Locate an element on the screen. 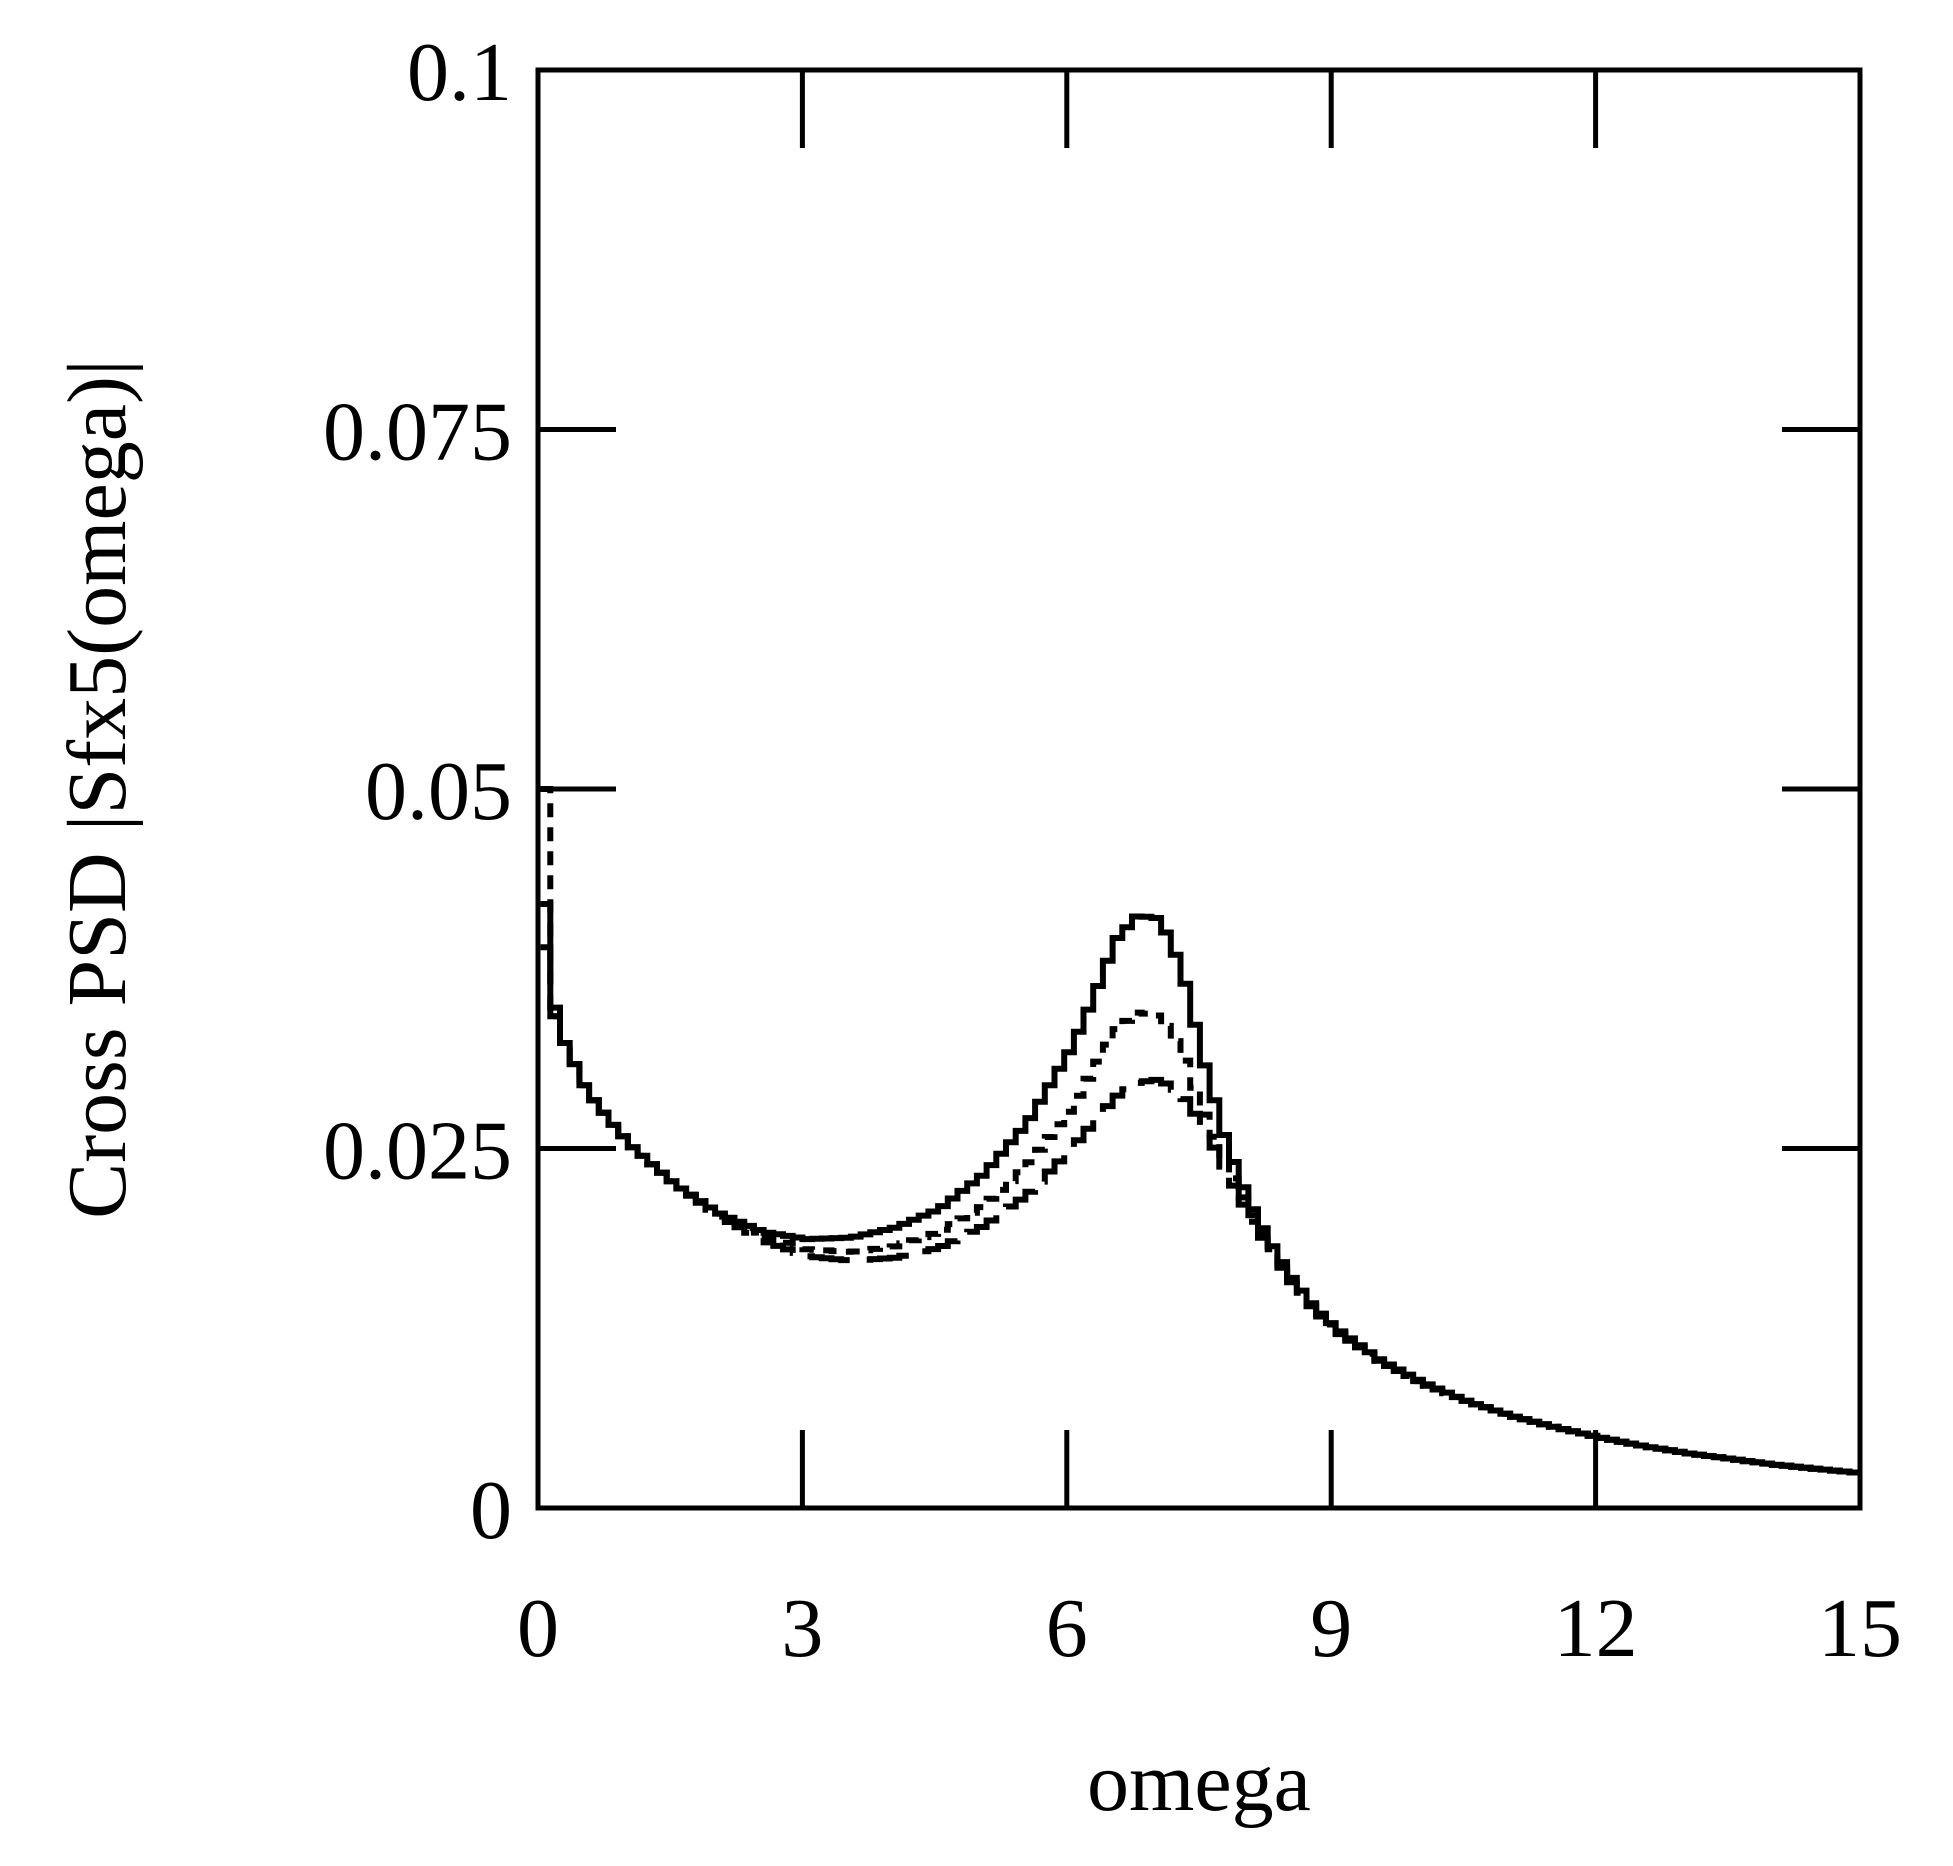 The height and width of the screenshot is (1866, 1953). y-tick-label-2: 0.05 is located at coordinates (438, 791).